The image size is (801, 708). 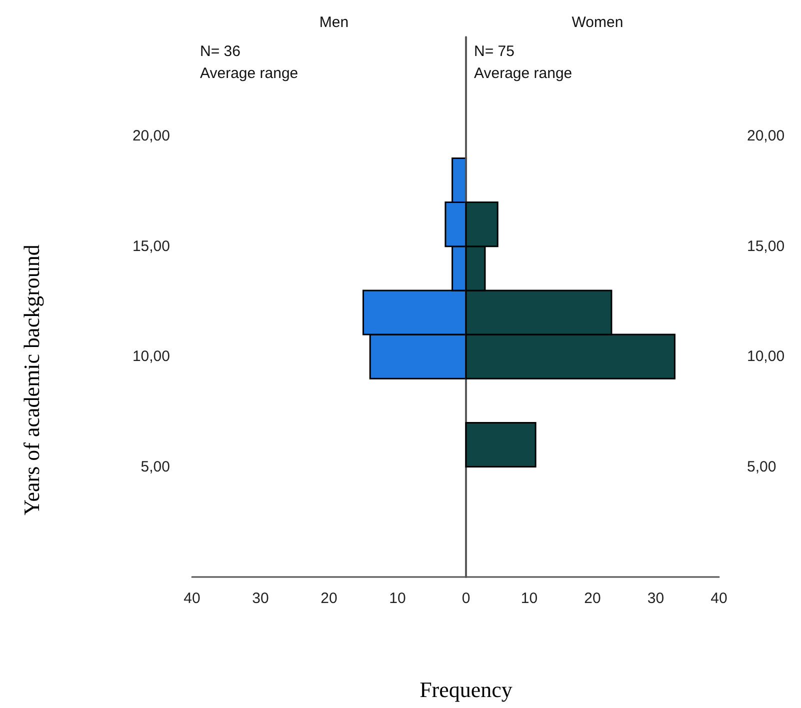 I want to click on chart-title: Men, so click(x=334, y=22).